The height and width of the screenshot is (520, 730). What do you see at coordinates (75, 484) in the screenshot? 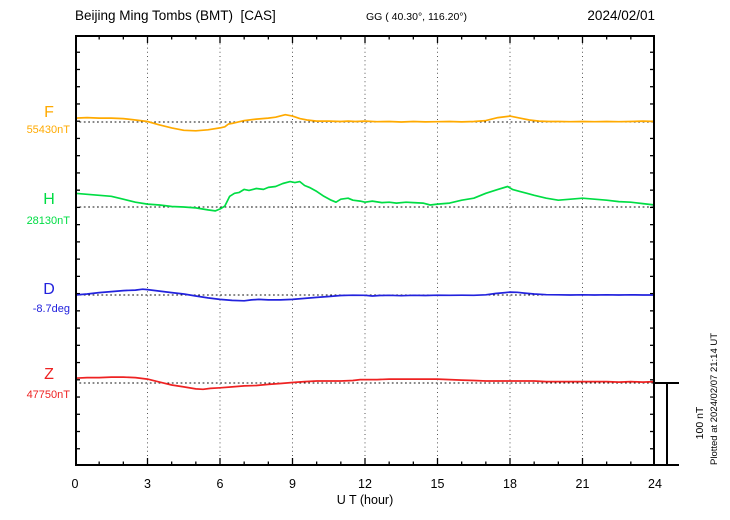
I see `x-tick-label: 0` at bounding box center [75, 484].